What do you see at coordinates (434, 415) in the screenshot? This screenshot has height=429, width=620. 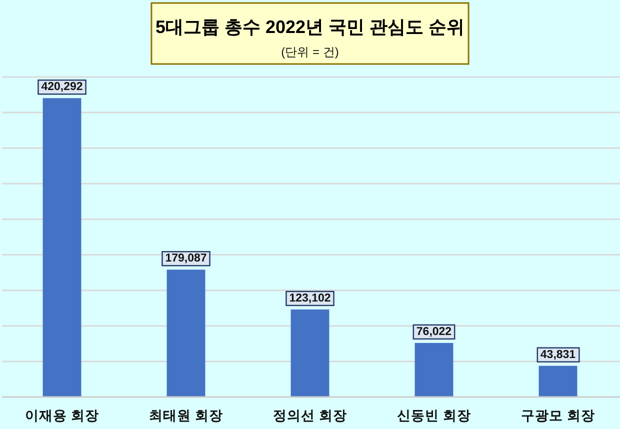 I see `x-tick-label: 신동빈 회장` at bounding box center [434, 415].